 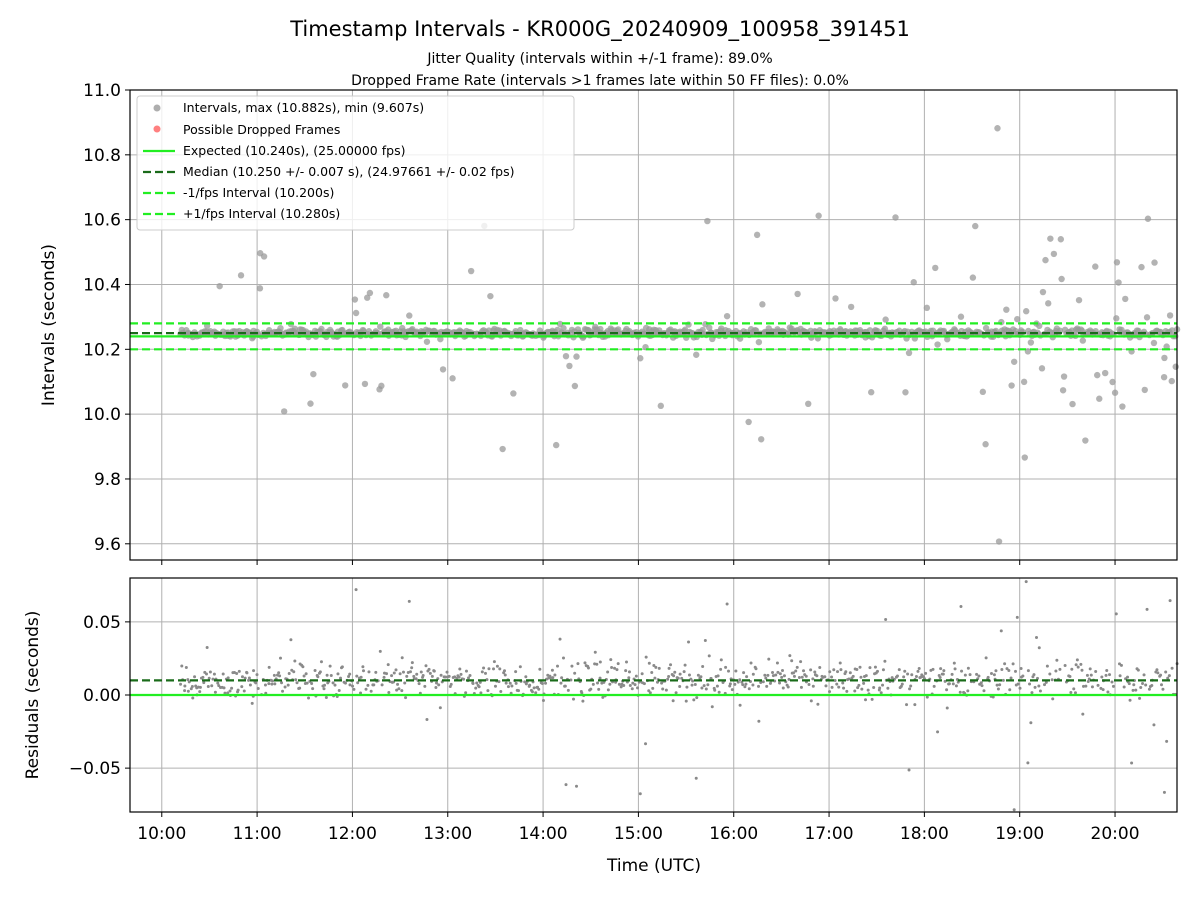 What do you see at coordinates (102, 221) in the screenshot?
I see `intervals-y-tick-label: 10.6` at bounding box center [102, 221].